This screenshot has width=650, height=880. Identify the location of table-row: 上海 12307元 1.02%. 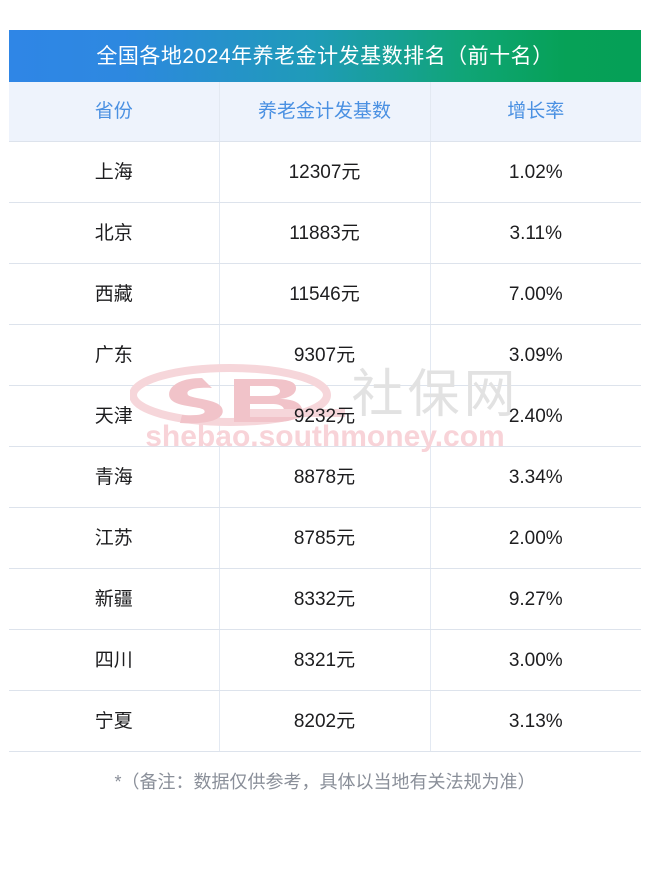
(325, 172).